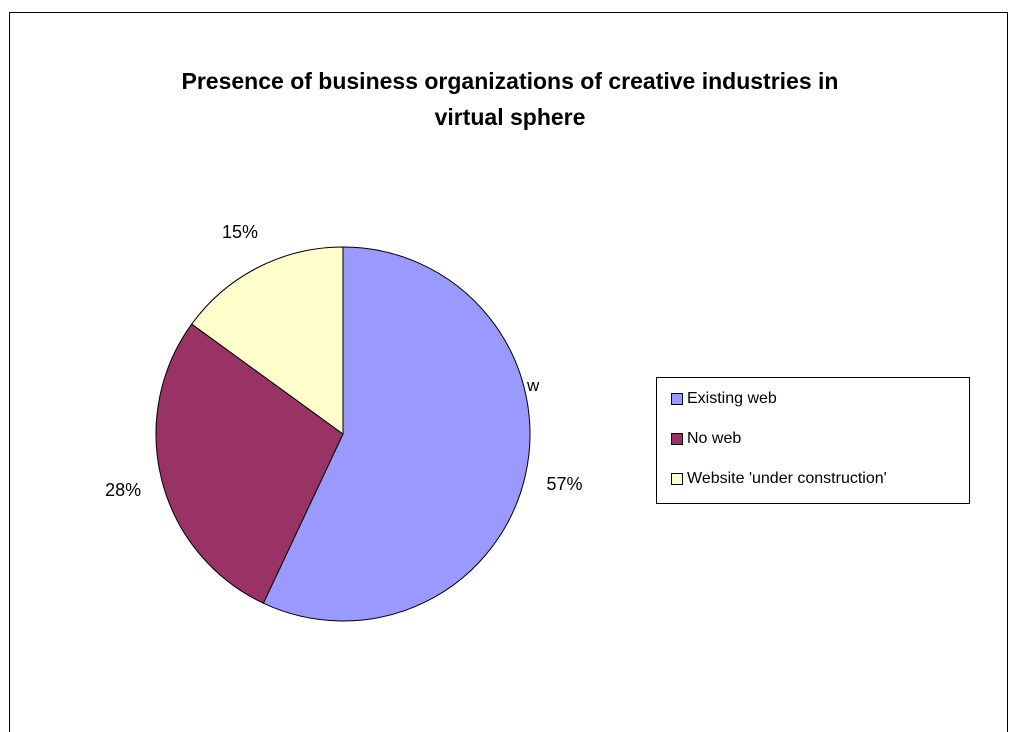 This screenshot has width=1009, height=732. I want to click on data-label-no-web: 28%, so click(123, 490).